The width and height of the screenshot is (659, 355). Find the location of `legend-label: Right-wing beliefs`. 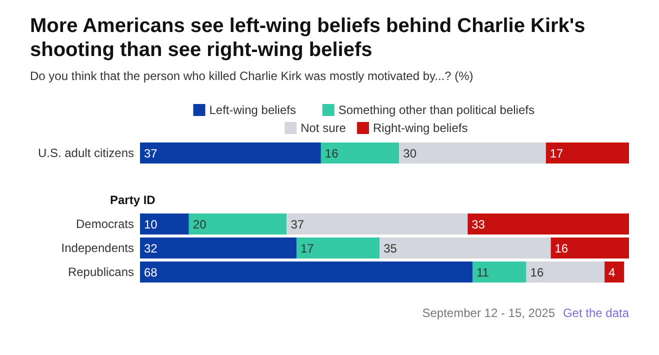

legend-label: Right-wing beliefs is located at coordinates (420, 128).